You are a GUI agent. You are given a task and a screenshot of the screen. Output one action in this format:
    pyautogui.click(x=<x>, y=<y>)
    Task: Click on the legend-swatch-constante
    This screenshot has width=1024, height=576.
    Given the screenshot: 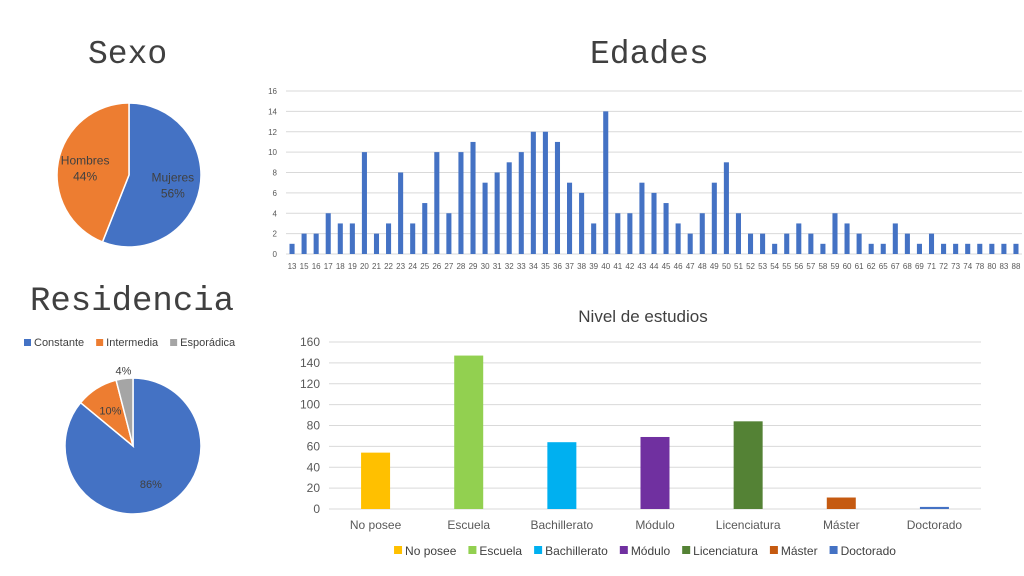 What is the action you would take?
    pyautogui.click(x=27, y=342)
    